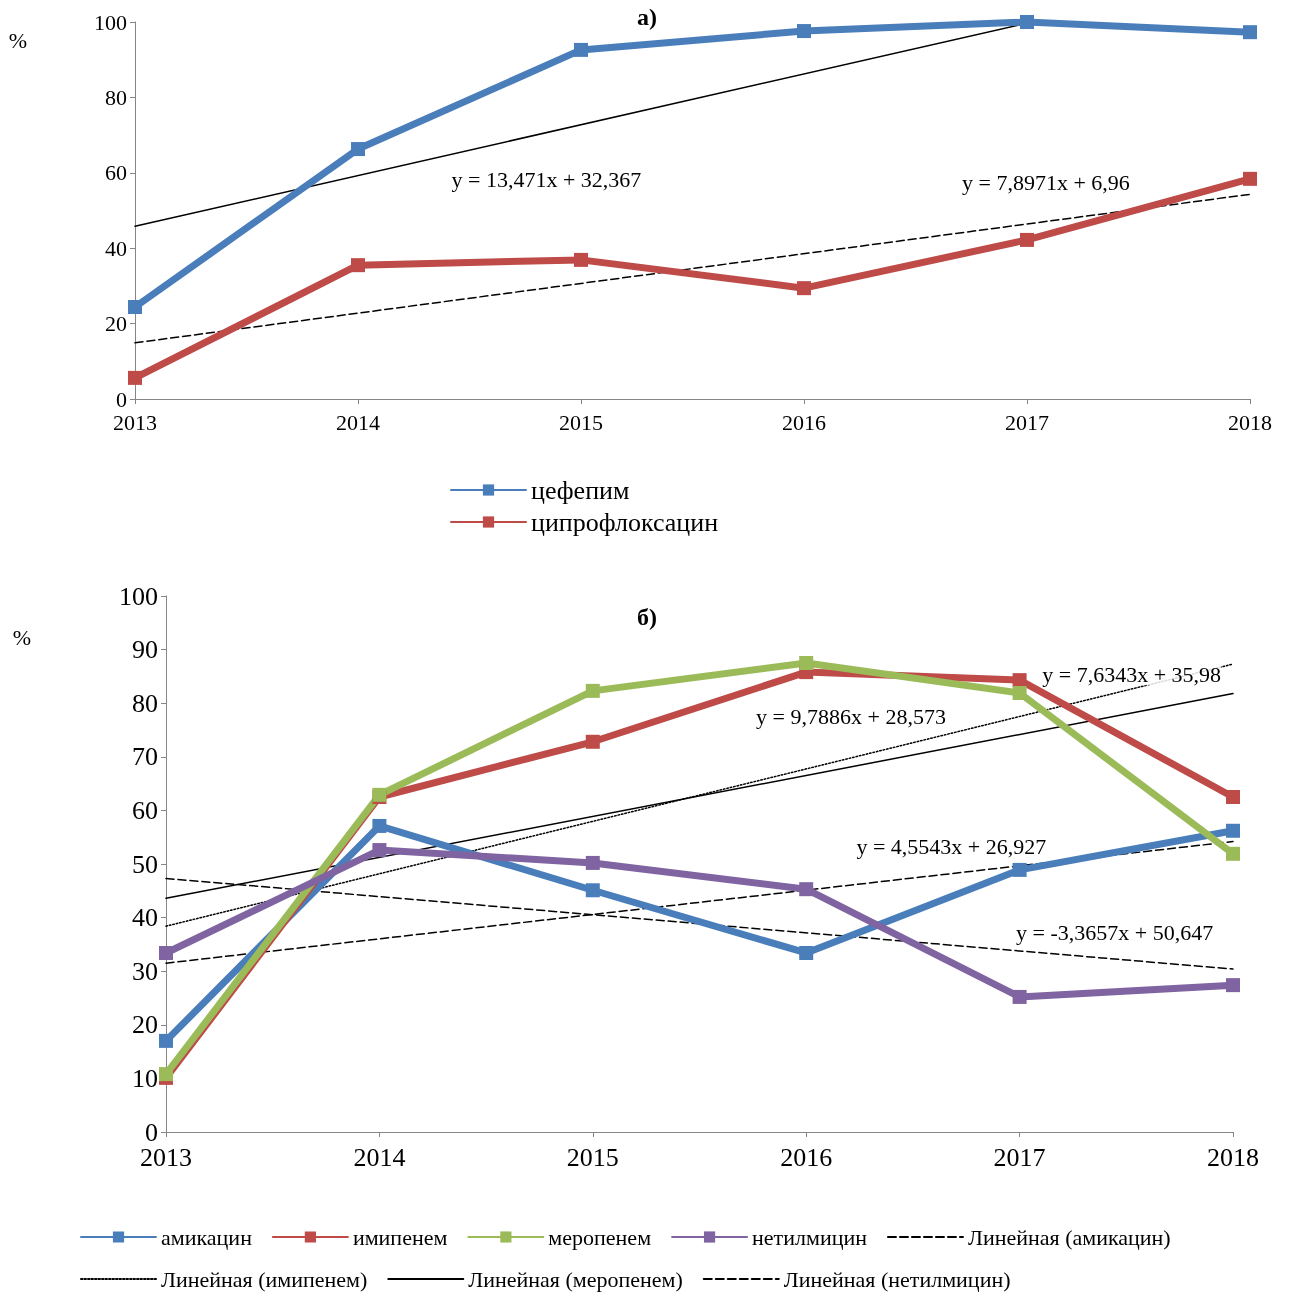  I want to click on annotation: y = -3,3657x + 50,647, so click(1114, 932).